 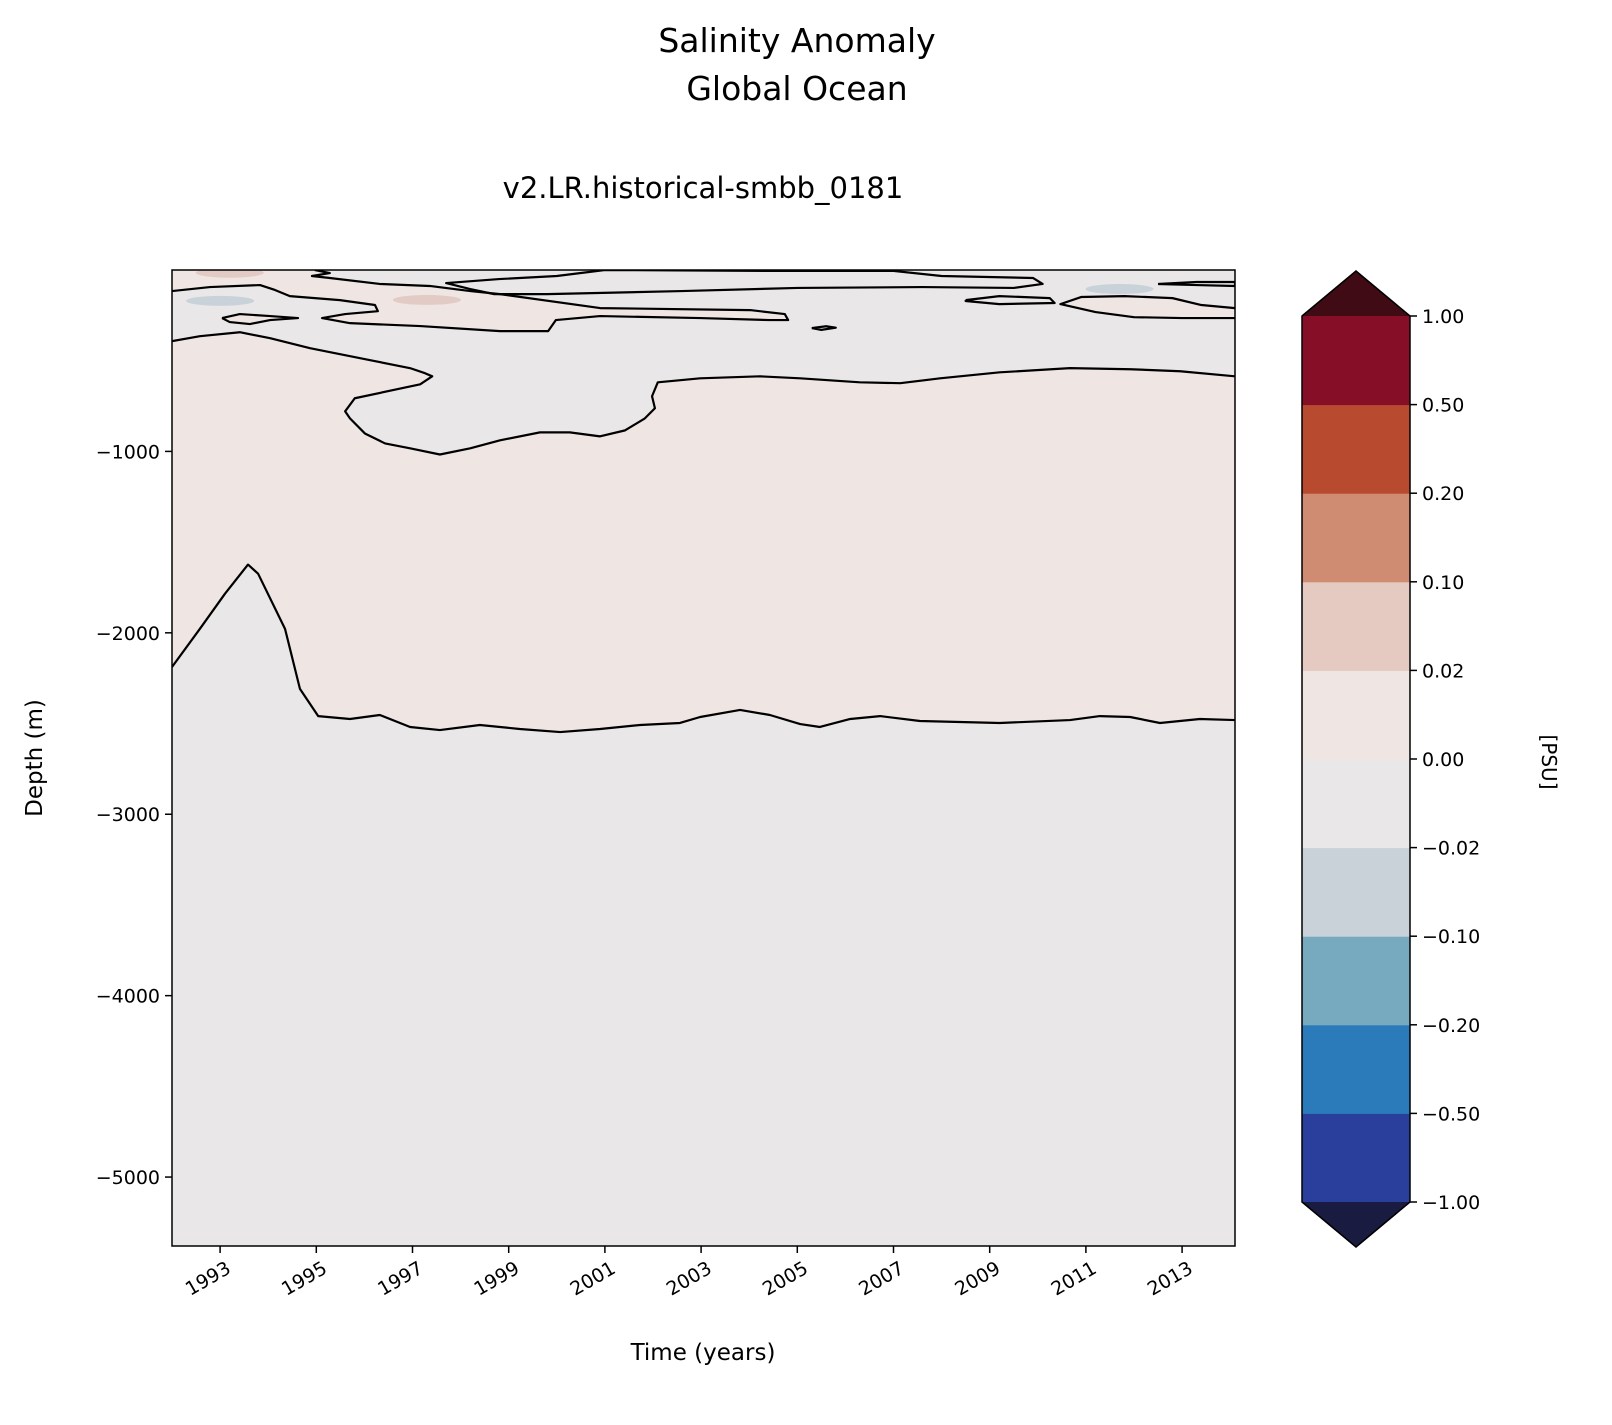 I want to click on y-tick-label: −4000, so click(x=128, y=997).